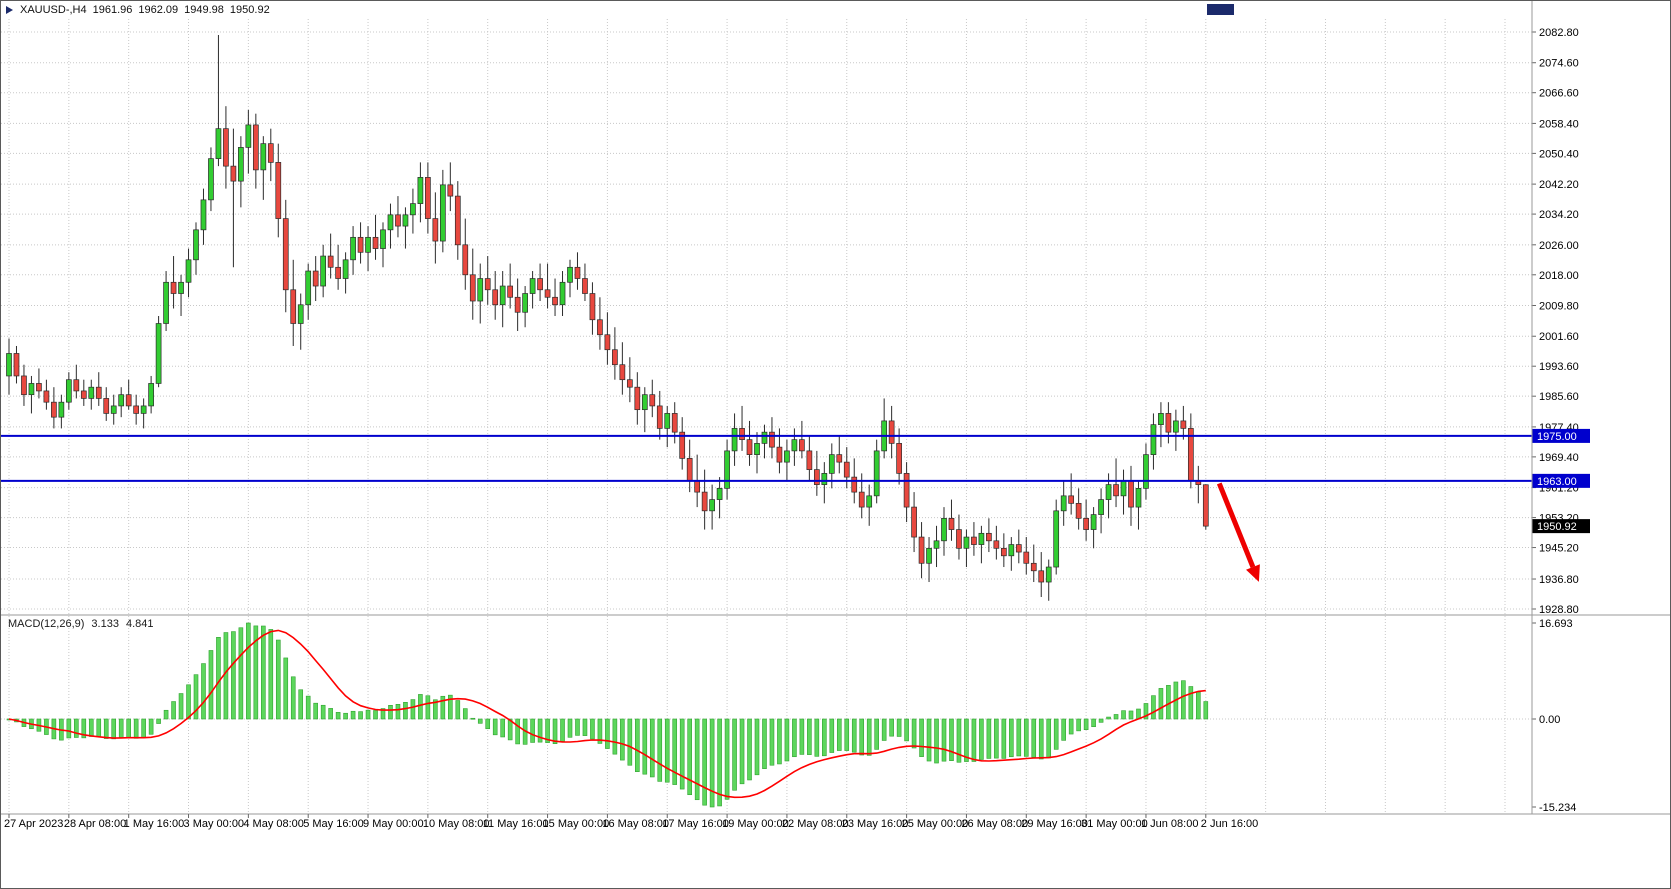 The image size is (1671, 889). I want to click on level-price-badge, so click(1561, 480).